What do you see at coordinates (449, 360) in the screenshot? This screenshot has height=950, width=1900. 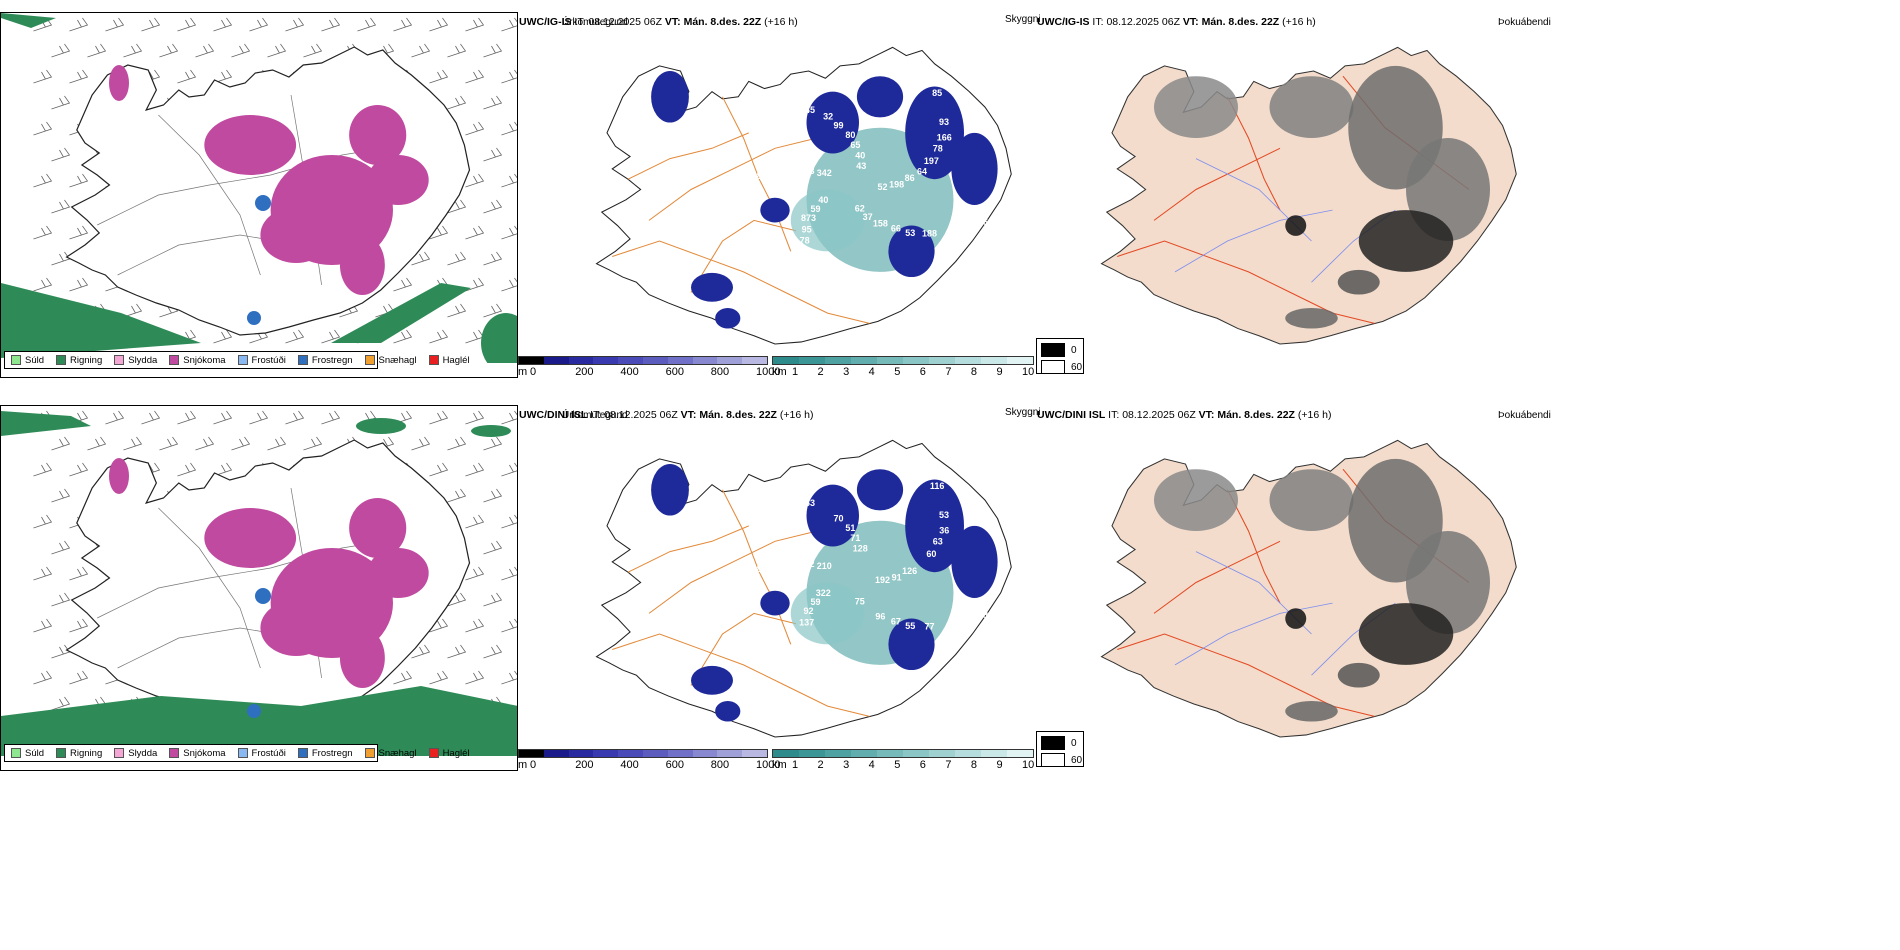 I see `precip-legend-item: Haglél` at bounding box center [449, 360].